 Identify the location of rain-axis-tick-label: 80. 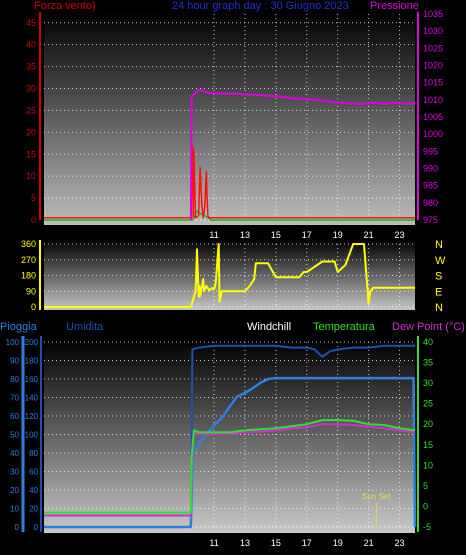
(14, 379).